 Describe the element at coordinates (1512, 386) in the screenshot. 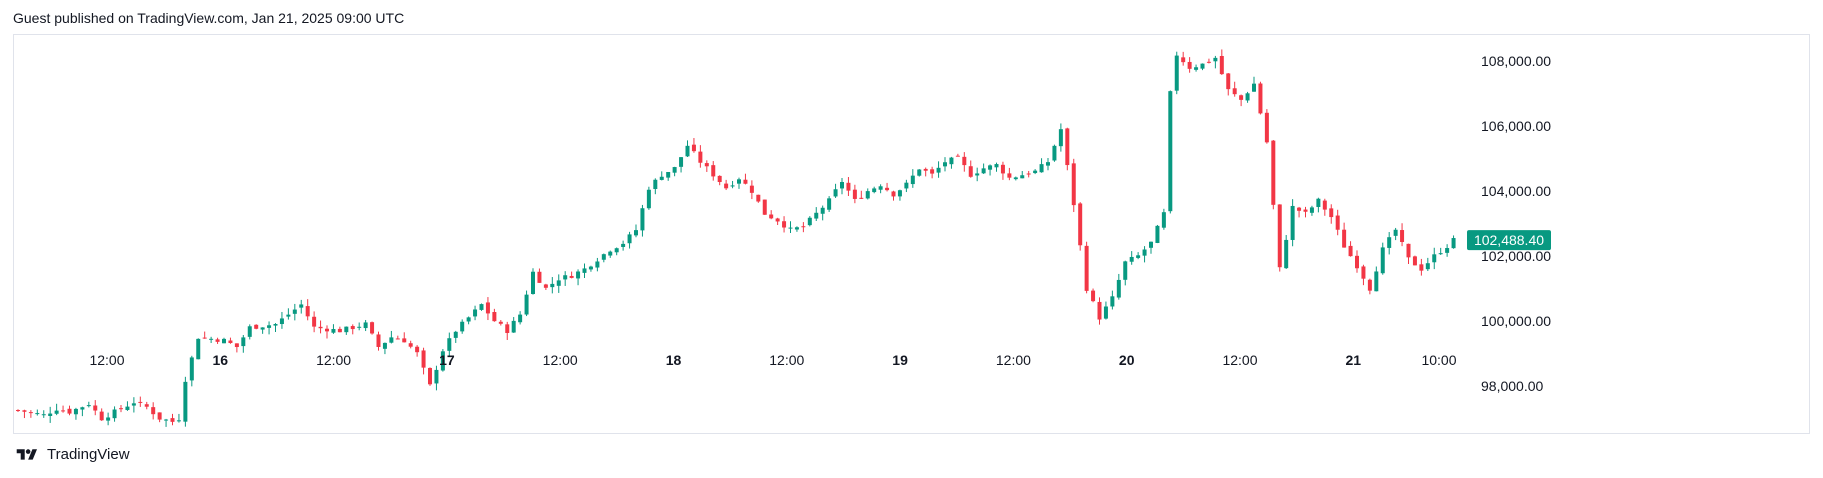

I see `price-tick-label: 98,000.00` at that location.